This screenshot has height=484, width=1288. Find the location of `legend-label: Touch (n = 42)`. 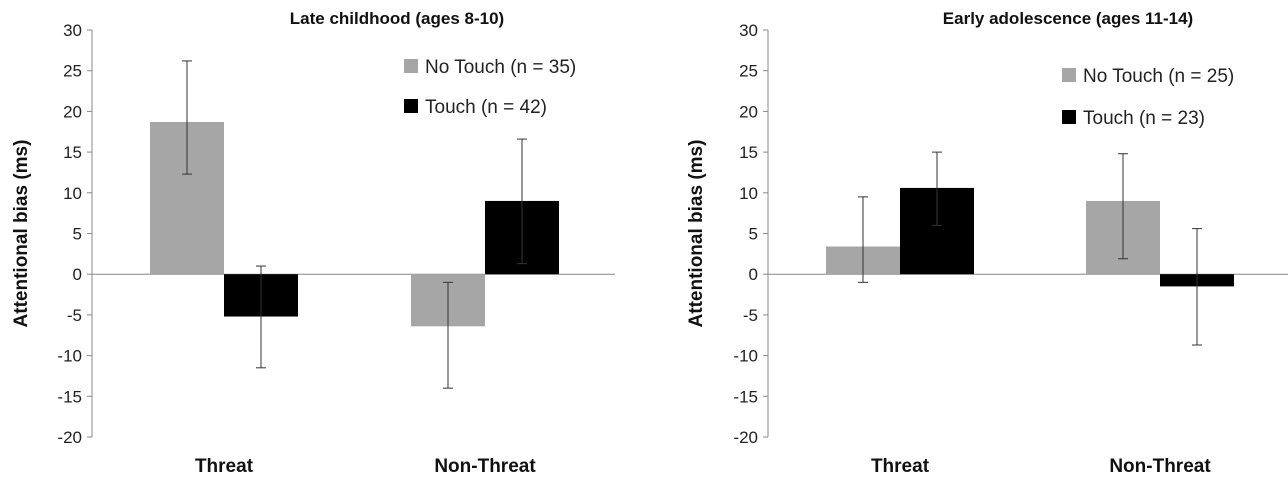

legend-label: Touch (n = 42) is located at coordinates (486, 107).